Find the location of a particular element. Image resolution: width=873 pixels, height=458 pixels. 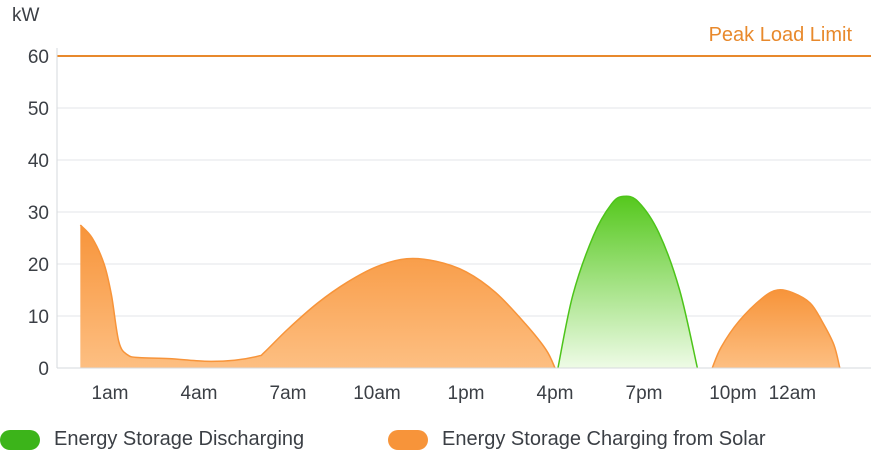

y-tick-label-20: 20 is located at coordinates (38, 265).